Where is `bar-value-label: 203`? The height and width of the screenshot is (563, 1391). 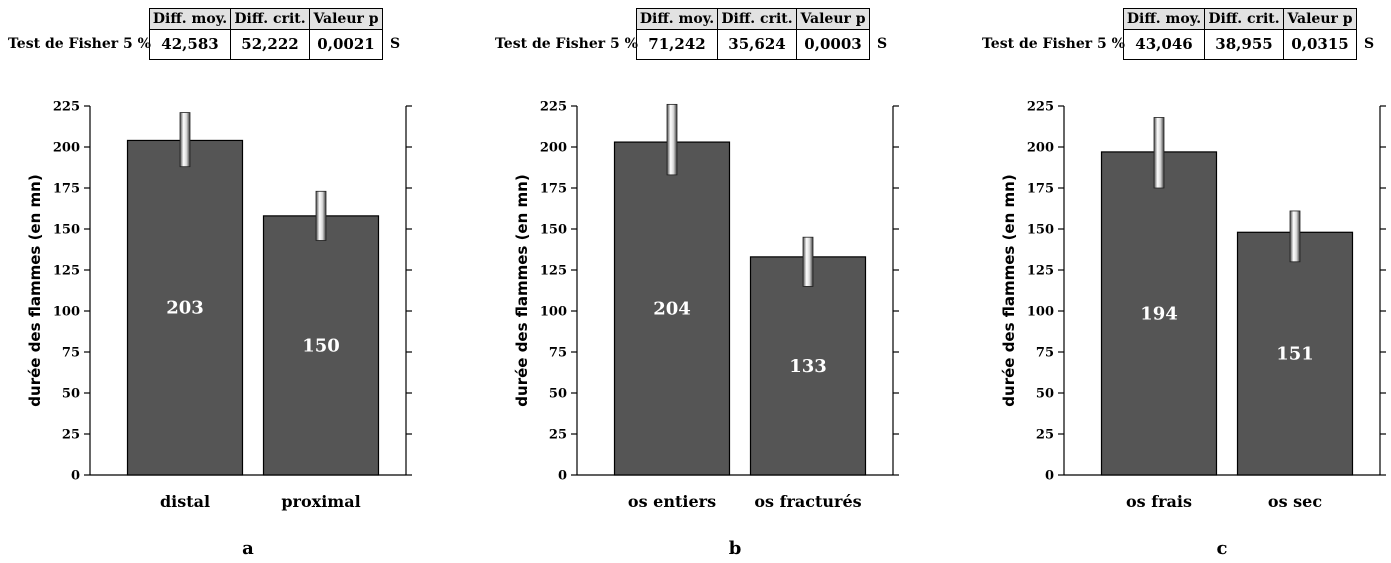
bar-value-label: 203 is located at coordinates (185, 308).